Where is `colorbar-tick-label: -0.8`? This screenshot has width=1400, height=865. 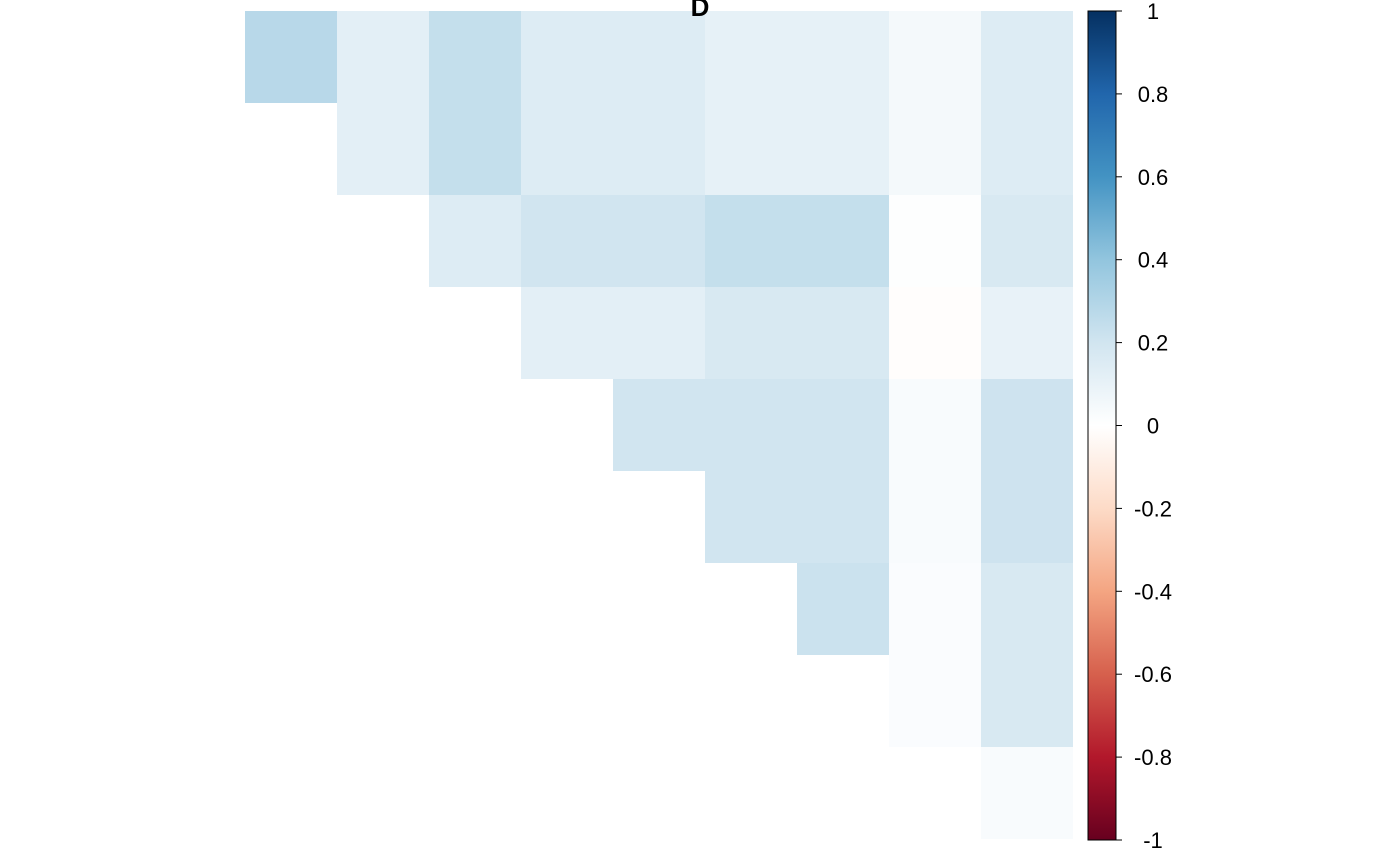
colorbar-tick-label: -0.8 is located at coordinates (1153, 757).